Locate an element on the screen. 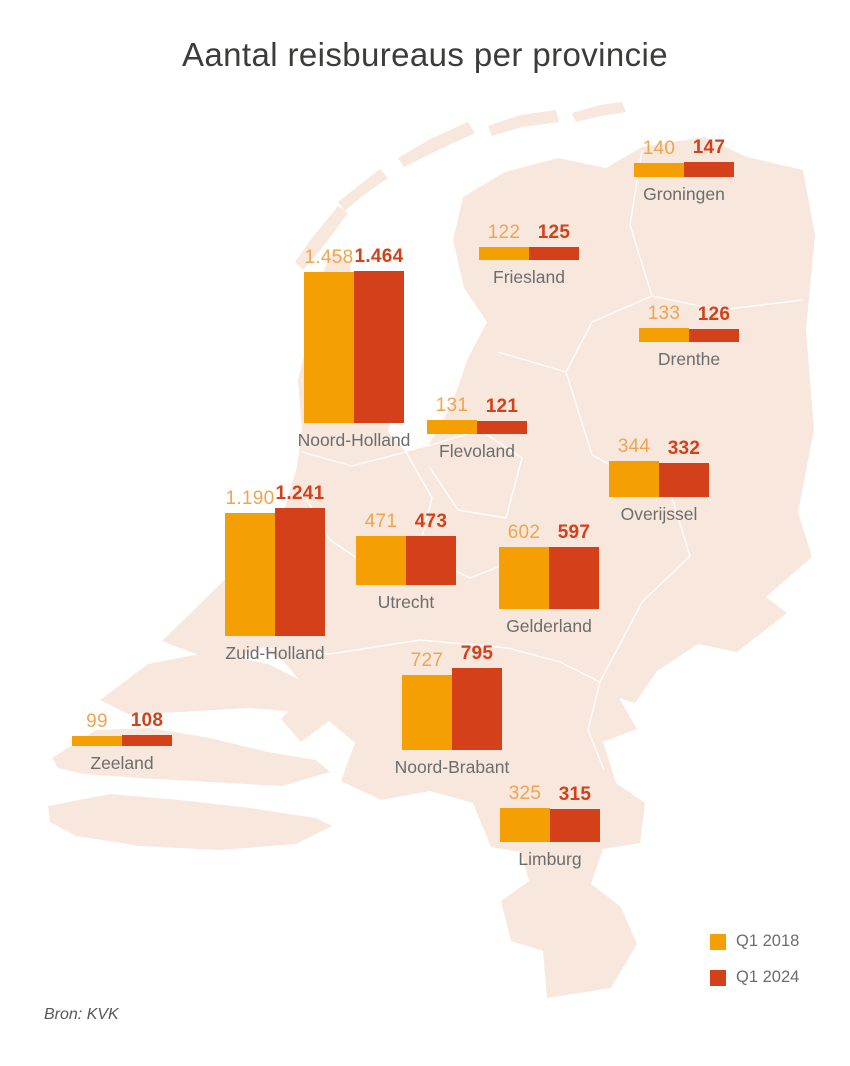  value-q1-2024-flevoland: 121 is located at coordinates (502, 406).